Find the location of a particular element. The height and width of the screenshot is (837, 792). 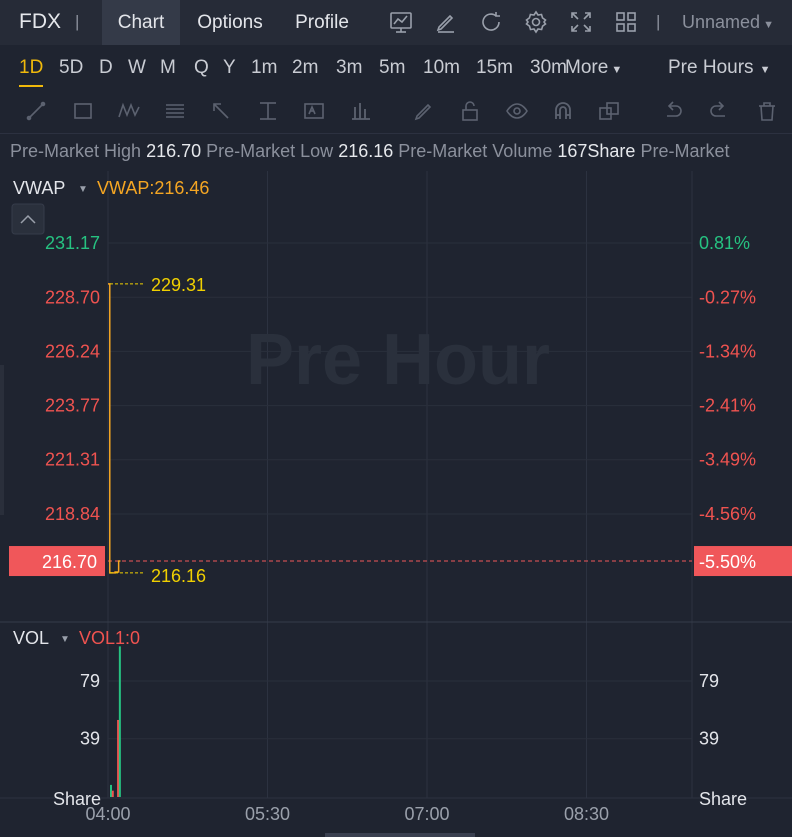

fullscreen-icon is located at coordinates (581, 22).